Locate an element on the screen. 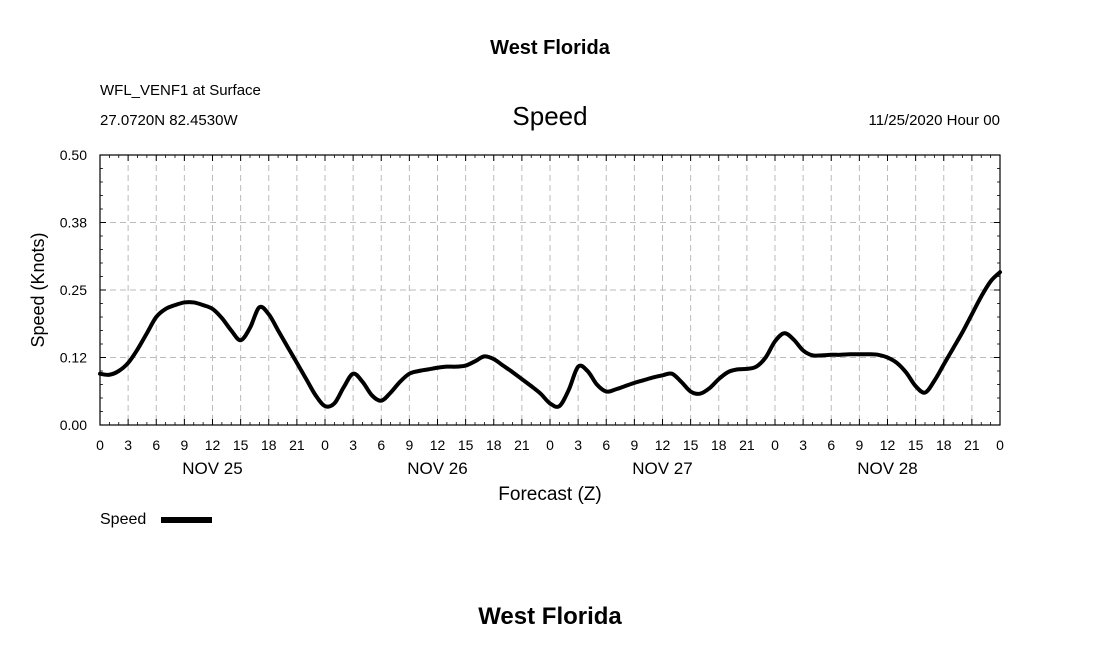  y-tick-labels: 0.00 0.12 0.25 0.38 0.50 is located at coordinates (73, 290).